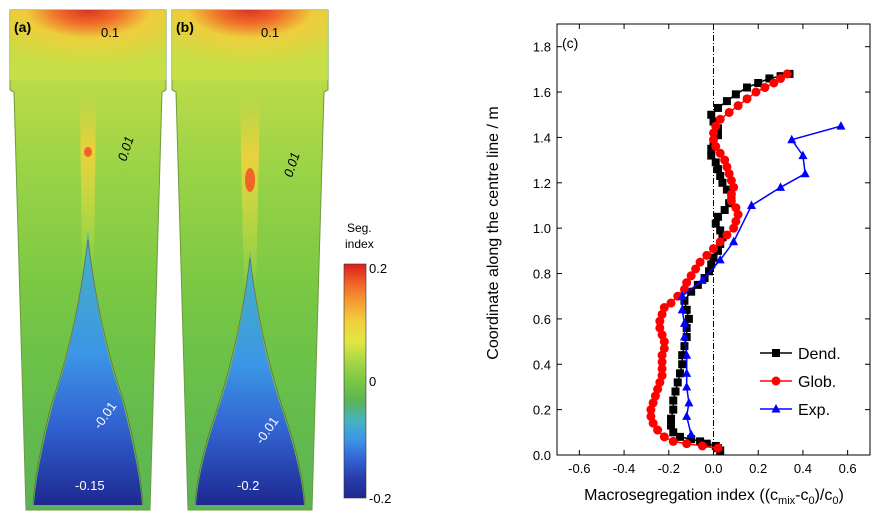 This screenshot has height=511, width=880. Describe the element at coordinates (787, 501) in the screenshot. I see `x-axis-label-sub-mix: mix` at that location.